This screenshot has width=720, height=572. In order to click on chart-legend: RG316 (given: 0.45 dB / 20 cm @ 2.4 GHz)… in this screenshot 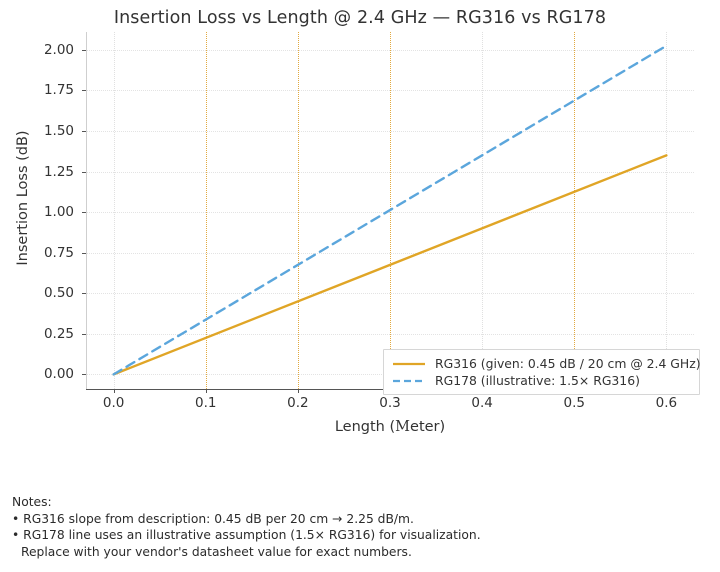, I will do `click(542, 372)`.